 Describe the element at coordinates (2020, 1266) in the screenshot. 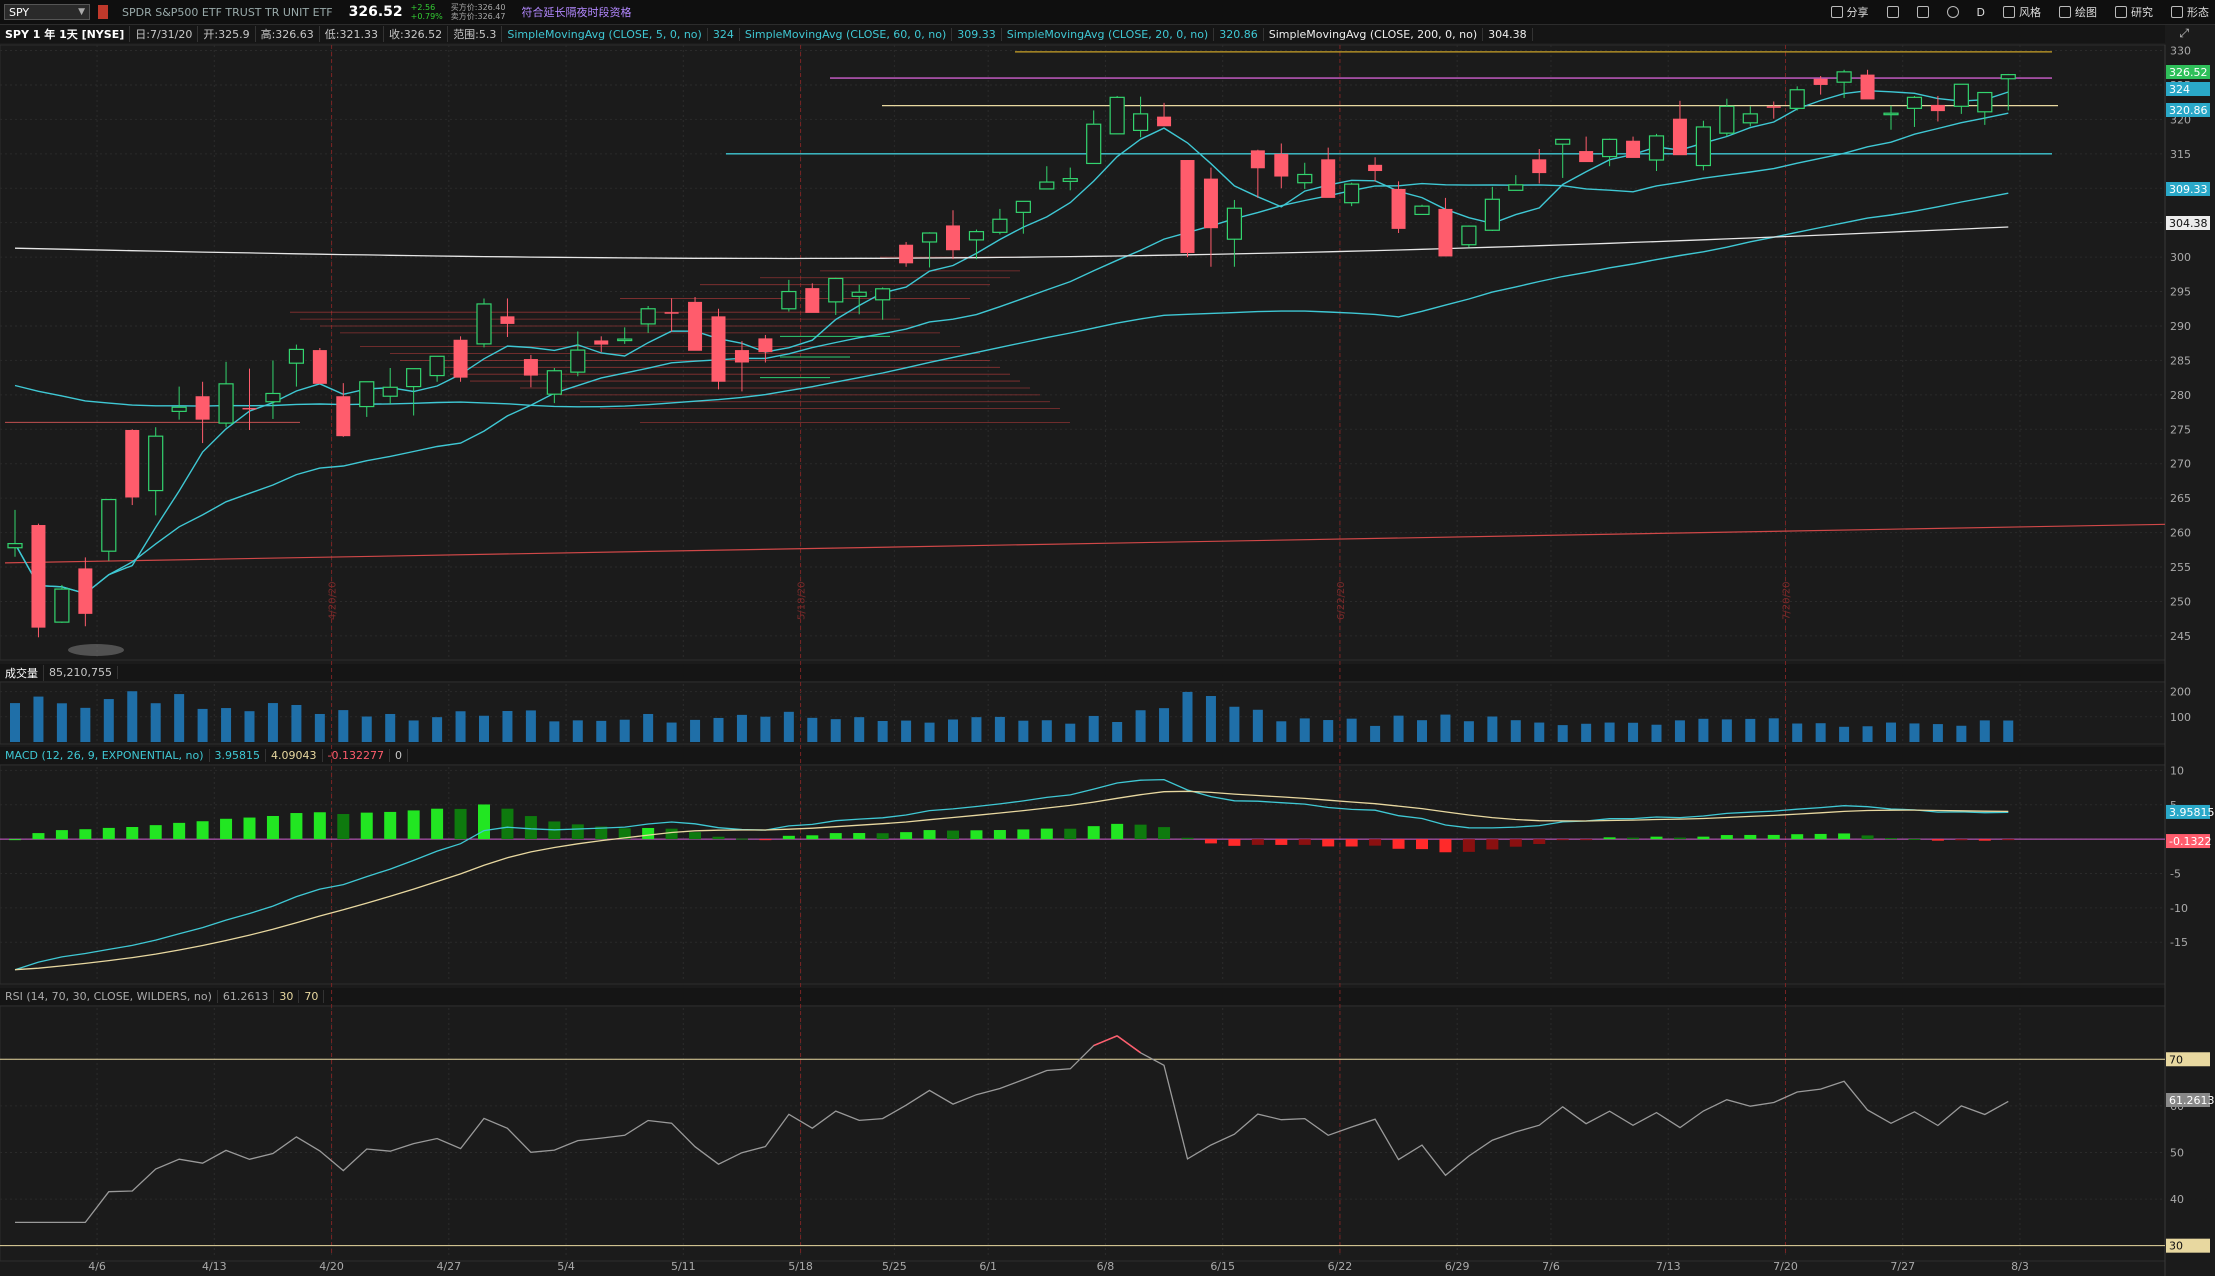

I see `time-tick-label: 8/3` at that location.